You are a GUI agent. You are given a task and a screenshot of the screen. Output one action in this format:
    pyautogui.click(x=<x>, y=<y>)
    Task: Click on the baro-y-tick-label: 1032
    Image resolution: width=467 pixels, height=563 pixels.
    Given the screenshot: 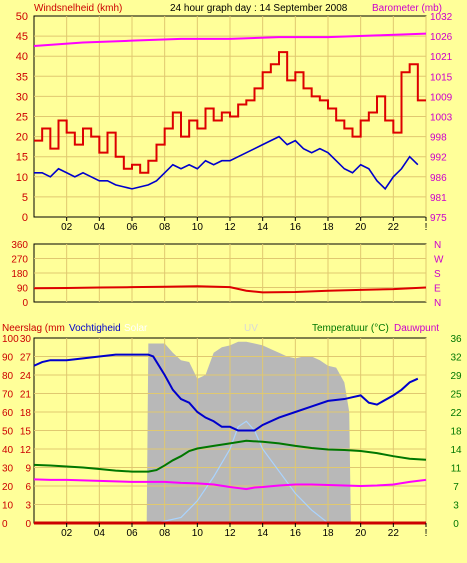 What is the action you would take?
    pyautogui.click(x=441, y=17)
    